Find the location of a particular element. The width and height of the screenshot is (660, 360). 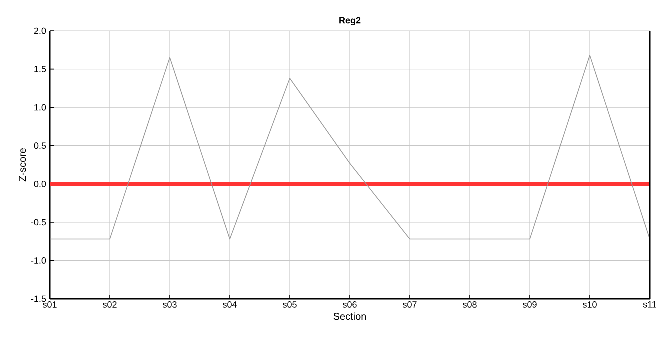

y-tick-label: 0.0 is located at coordinates (40, 184).